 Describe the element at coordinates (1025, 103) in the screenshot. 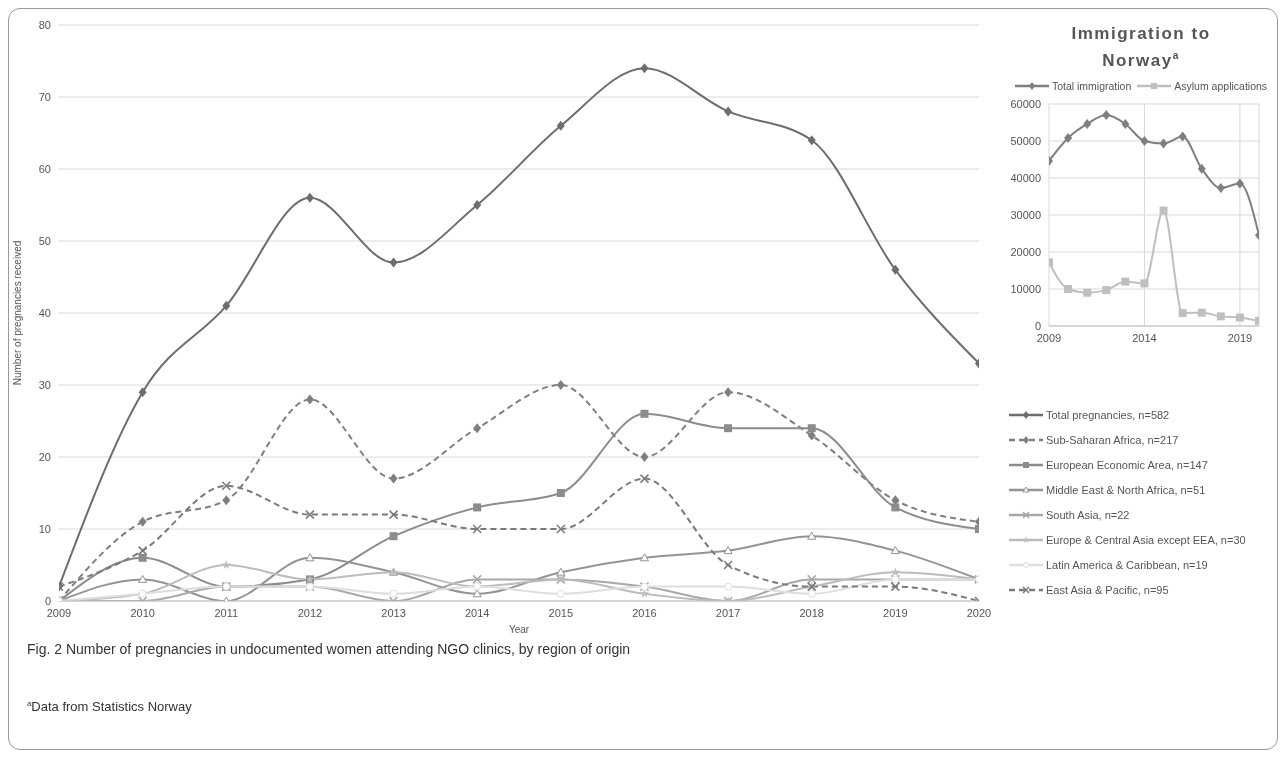

I see `y-tick-label: 60000` at that location.